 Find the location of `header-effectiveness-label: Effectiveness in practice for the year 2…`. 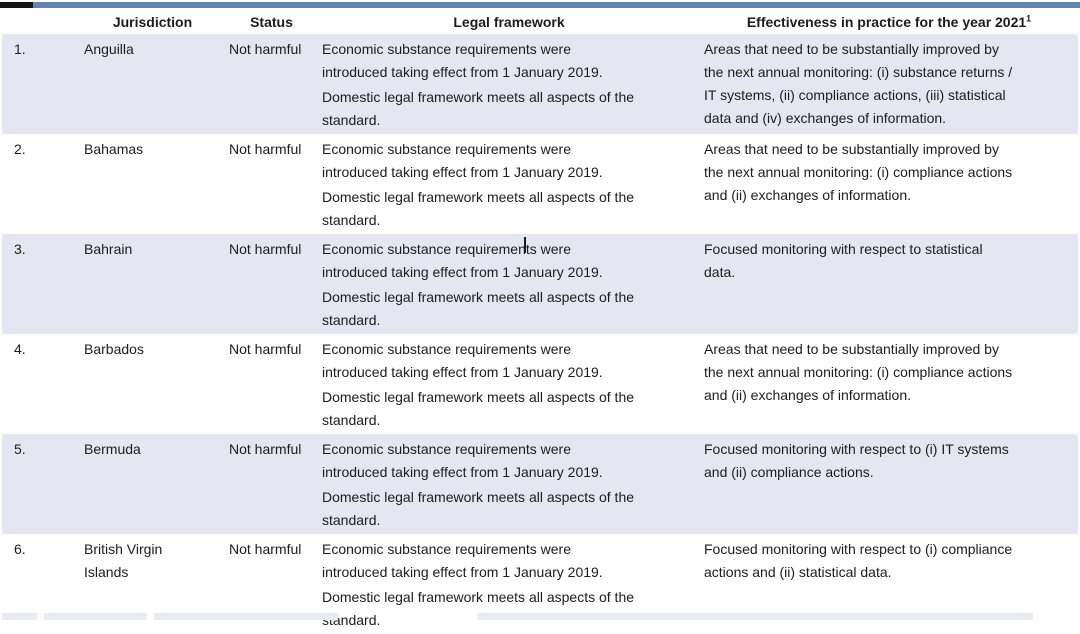

header-effectiveness-label: Effectiveness in practice for the year 2… is located at coordinates (886, 22).